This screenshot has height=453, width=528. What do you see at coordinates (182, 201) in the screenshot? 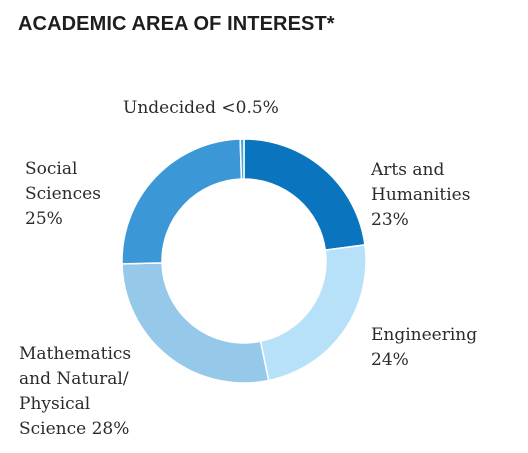
I see `donut-slice-social-sciences` at bounding box center [182, 201].